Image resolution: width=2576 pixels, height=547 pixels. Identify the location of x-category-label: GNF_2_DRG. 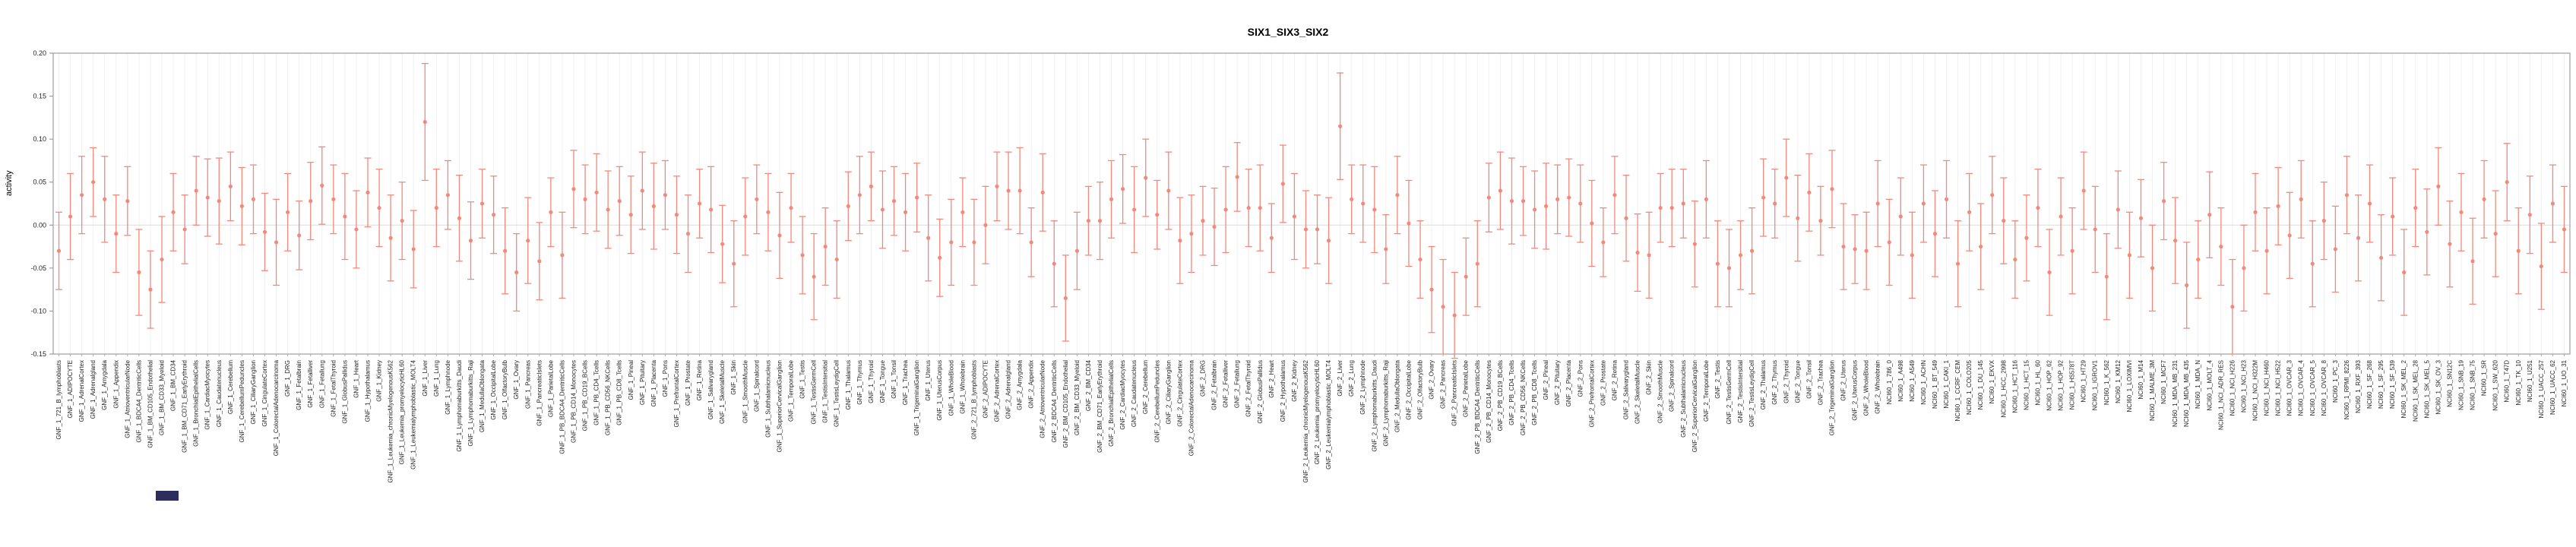
(1202, 378).